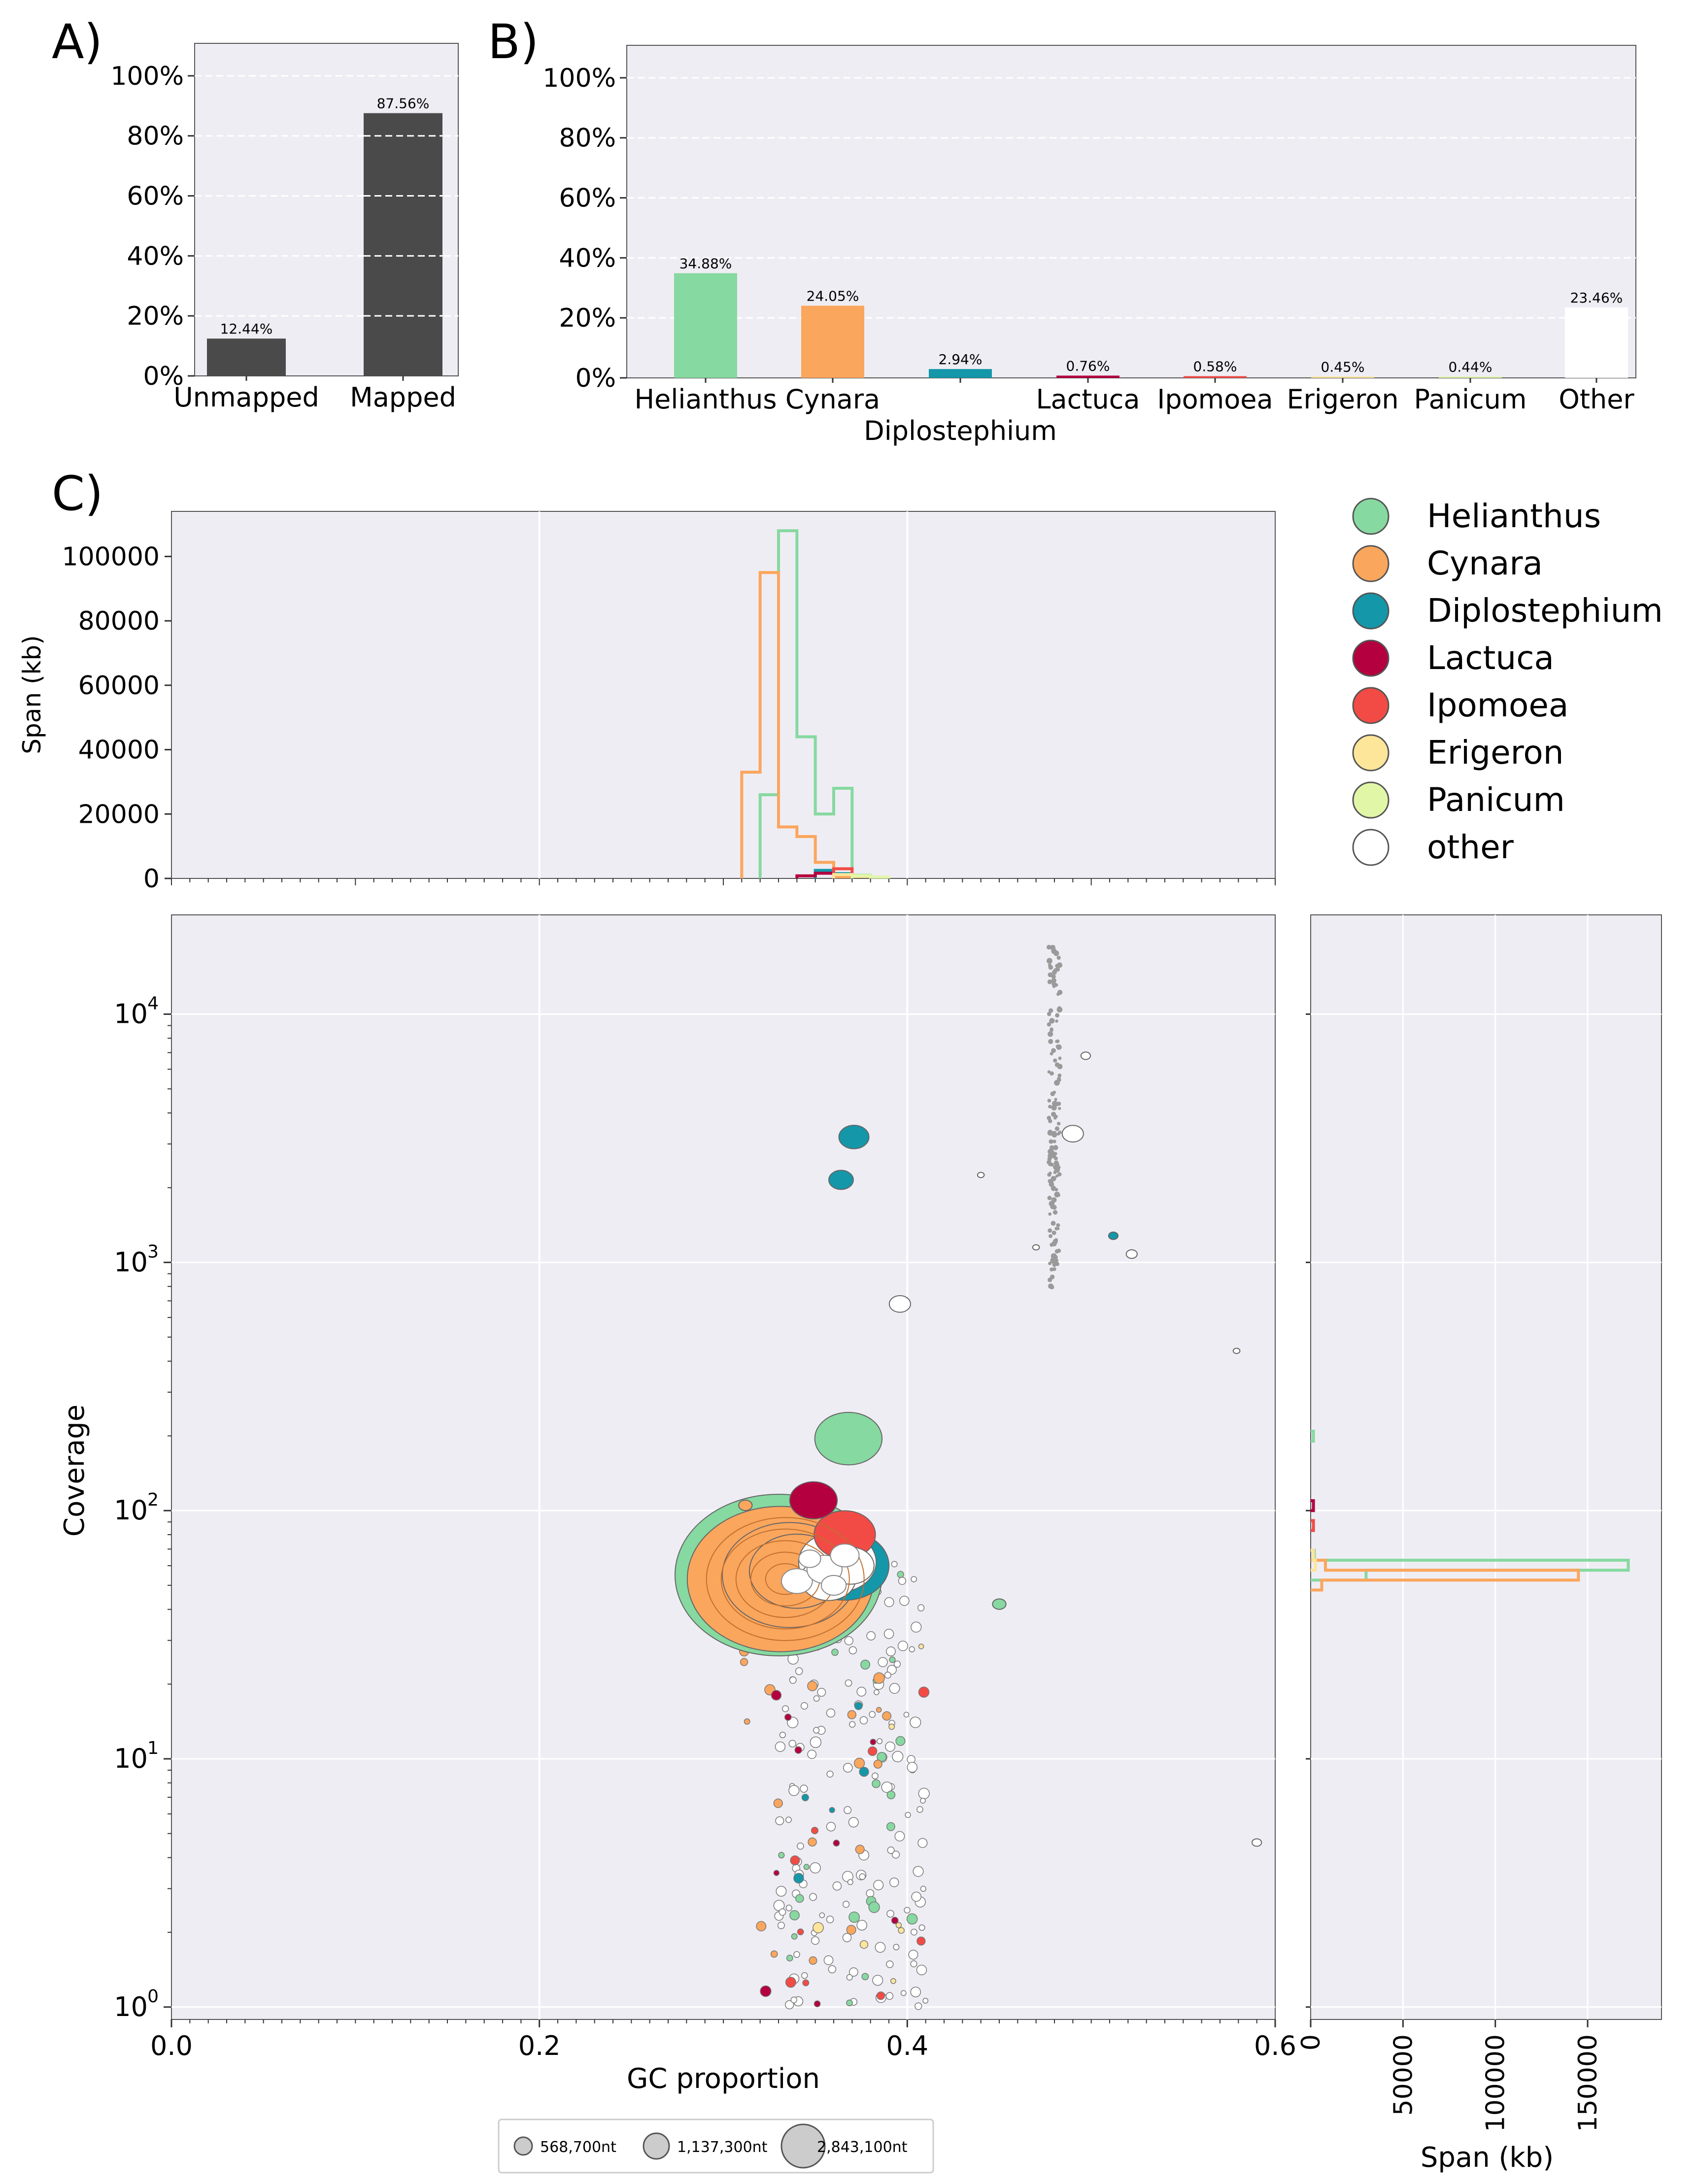  I want to click on bar-value-label: 0.45%, so click(1343, 367).